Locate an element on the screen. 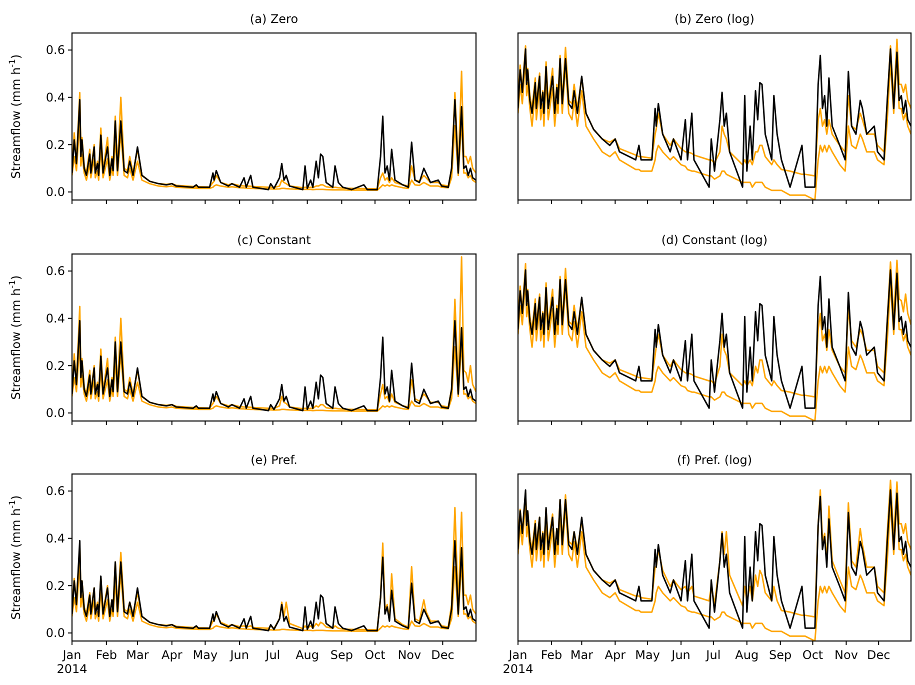 The width and height of the screenshot is (915, 685). chart-title: (c) Constant is located at coordinates (274, 240).